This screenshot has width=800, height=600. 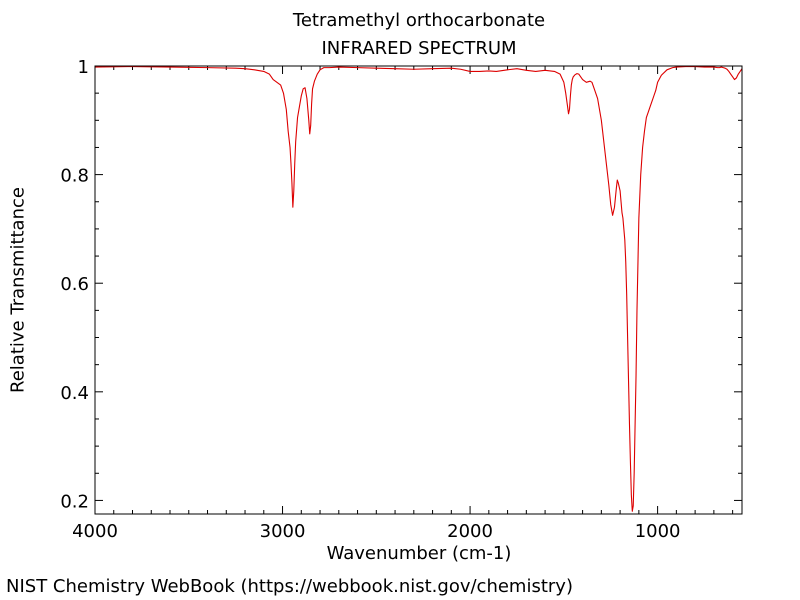 What do you see at coordinates (470, 531) in the screenshot?
I see `x-tick-label: 2000` at bounding box center [470, 531].